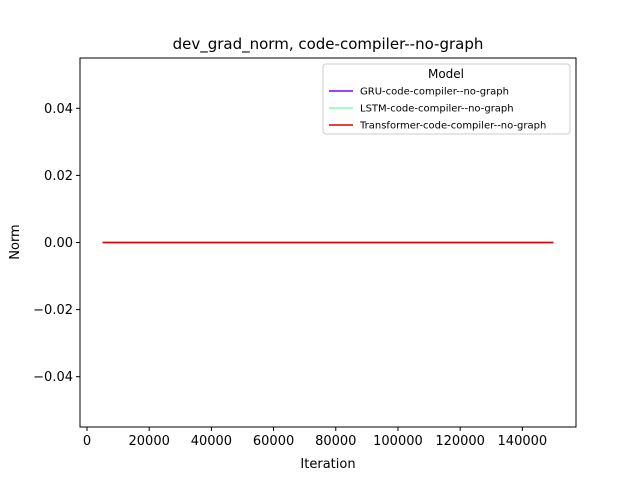 The width and height of the screenshot is (640, 480). I want to click on legend-label-2: Transformer-code-compiler--no-graph, so click(452, 126).